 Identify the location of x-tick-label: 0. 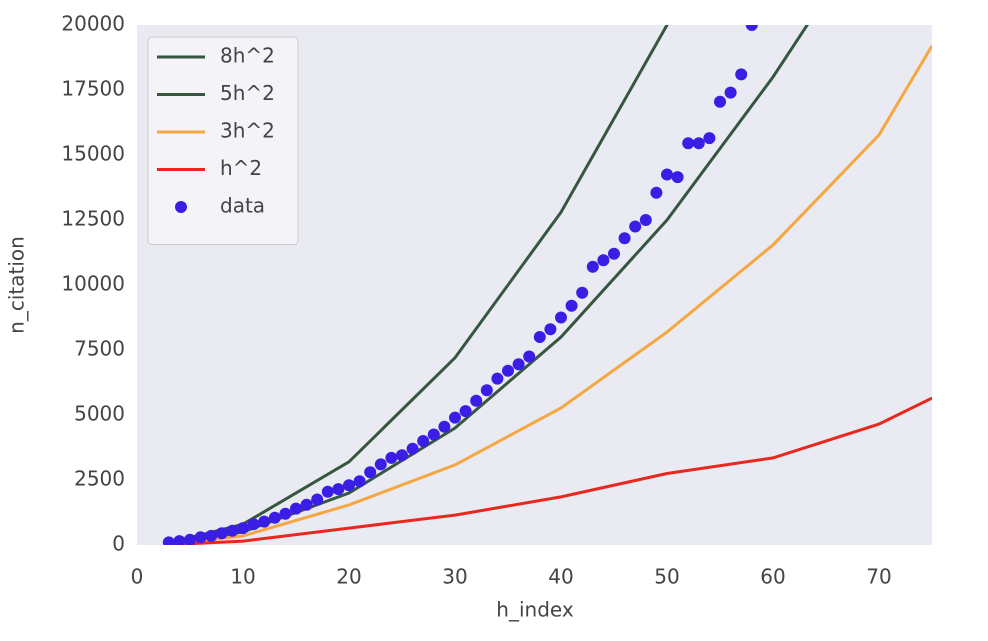
(137, 577).